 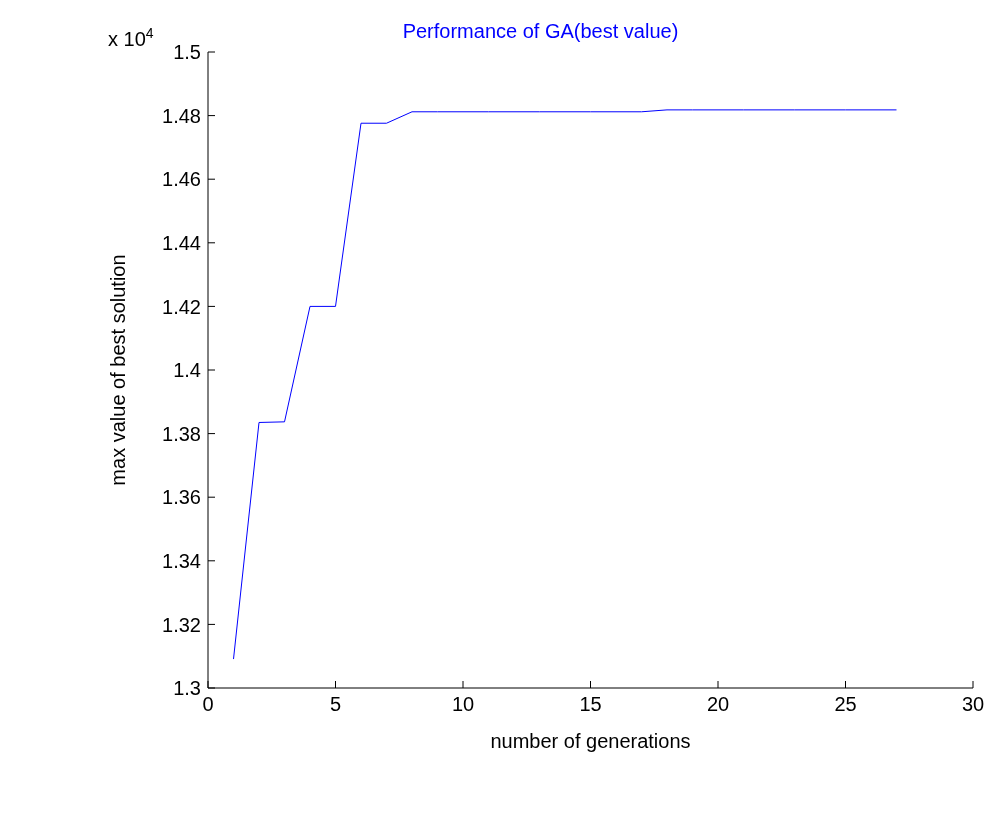 What do you see at coordinates (181, 306) in the screenshot?
I see `y-tick-label: 1.42` at bounding box center [181, 306].